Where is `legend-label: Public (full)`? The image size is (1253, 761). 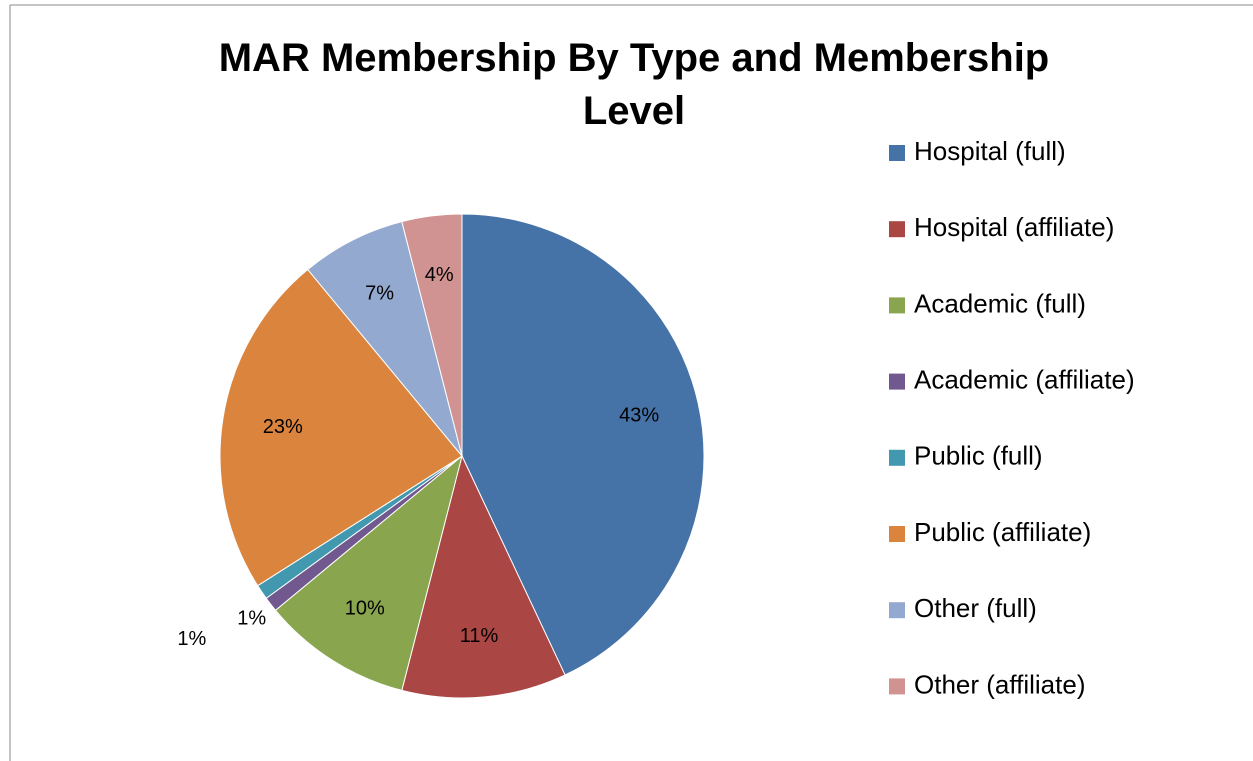 legend-label: Public (full) is located at coordinates (978, 456).